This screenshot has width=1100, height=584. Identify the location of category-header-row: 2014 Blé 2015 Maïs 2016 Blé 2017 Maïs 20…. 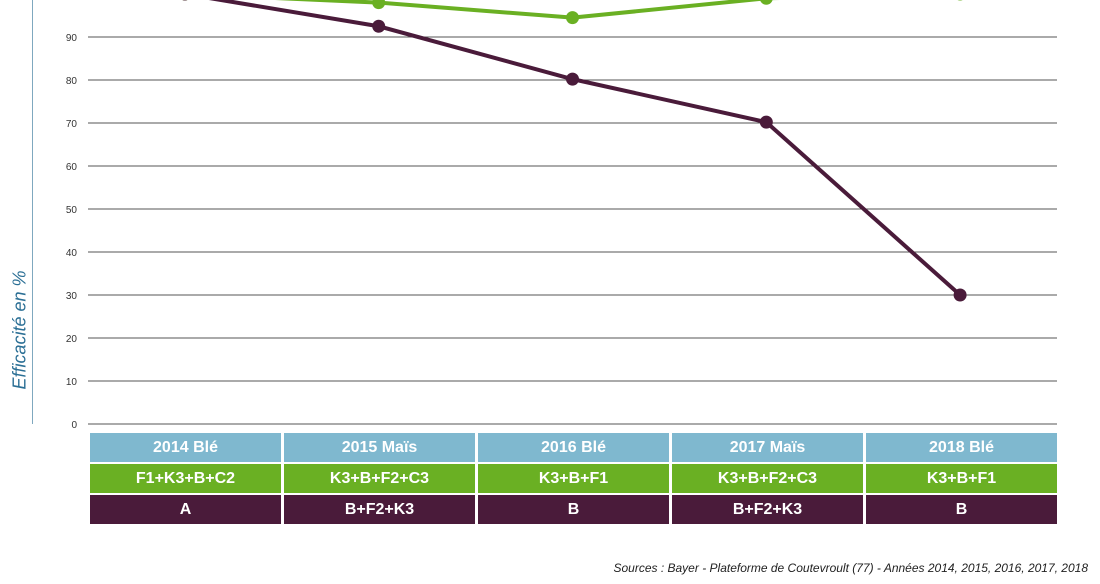
(573, 447).